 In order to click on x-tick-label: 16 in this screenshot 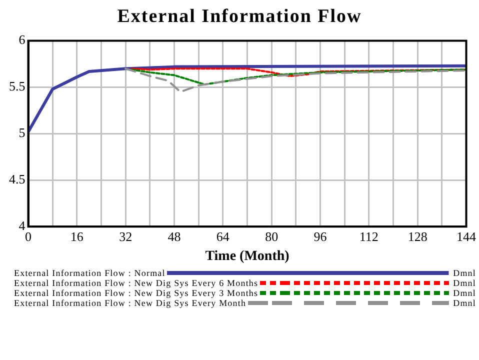, I will do `click(77, 236)`.